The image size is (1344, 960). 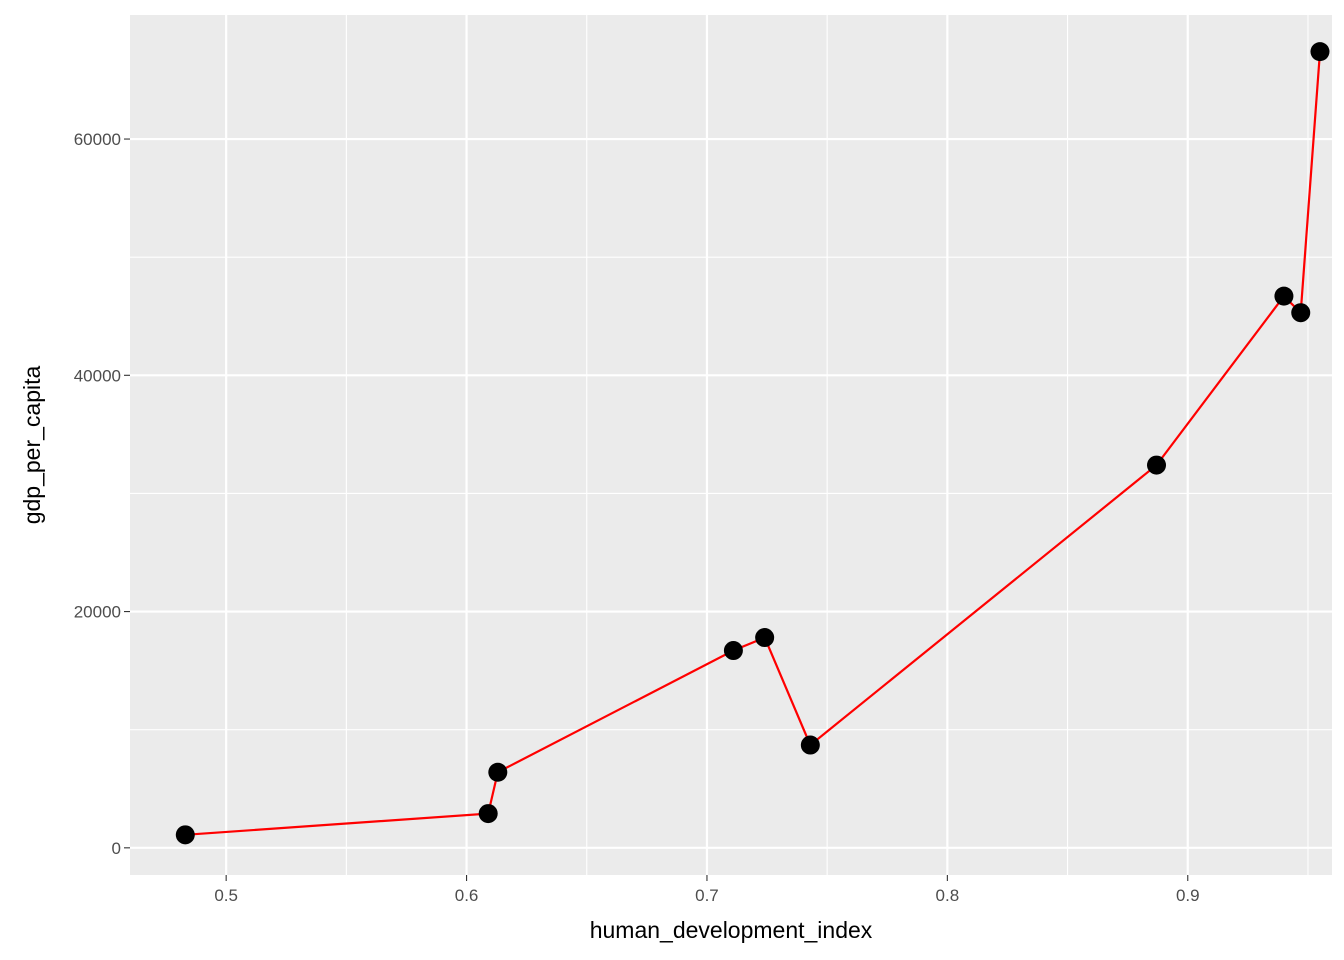 I want to click on x-axis-title: human_development_index, so click(x=731, y=930).